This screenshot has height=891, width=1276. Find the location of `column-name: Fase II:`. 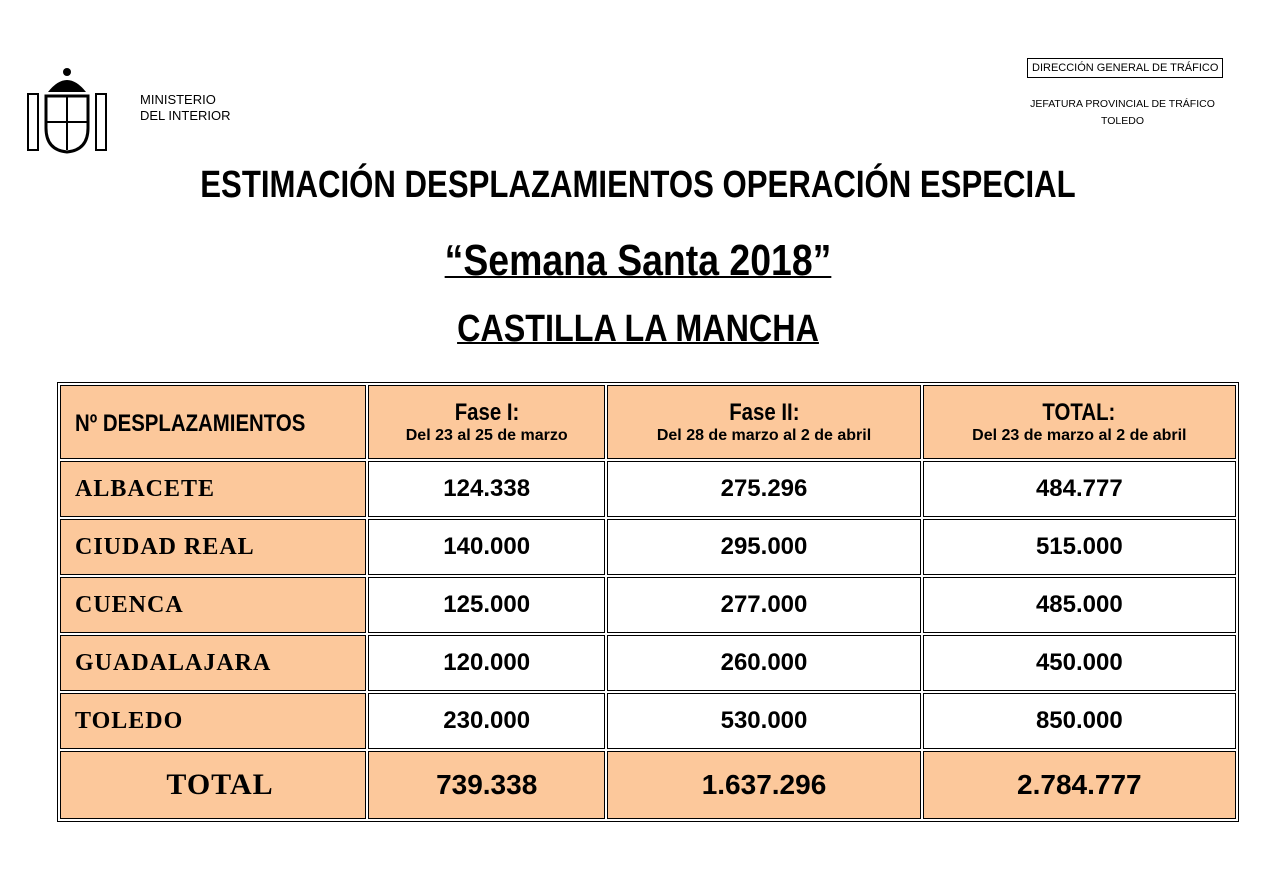

column-name: Fase II: is located at coordinates (764, 412).